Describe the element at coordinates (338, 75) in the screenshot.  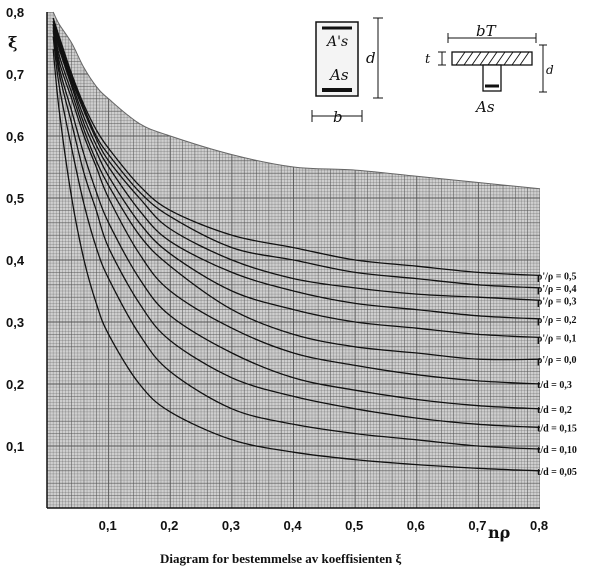
I see `tension-steel-label: As` at that location.